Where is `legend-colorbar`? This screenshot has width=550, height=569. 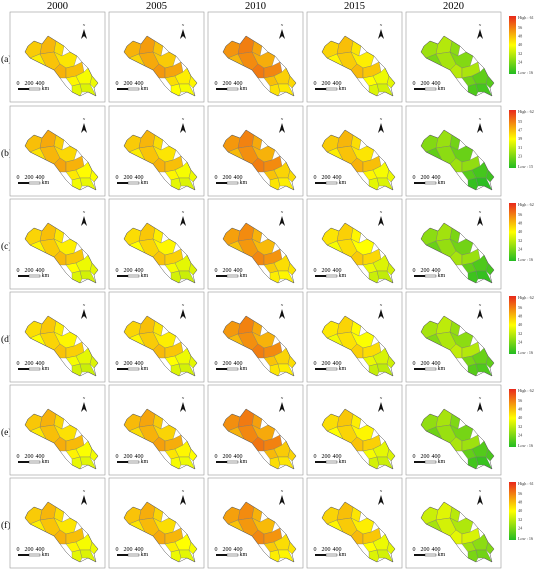 legend-colorbar is located at coordinates (512, 325).